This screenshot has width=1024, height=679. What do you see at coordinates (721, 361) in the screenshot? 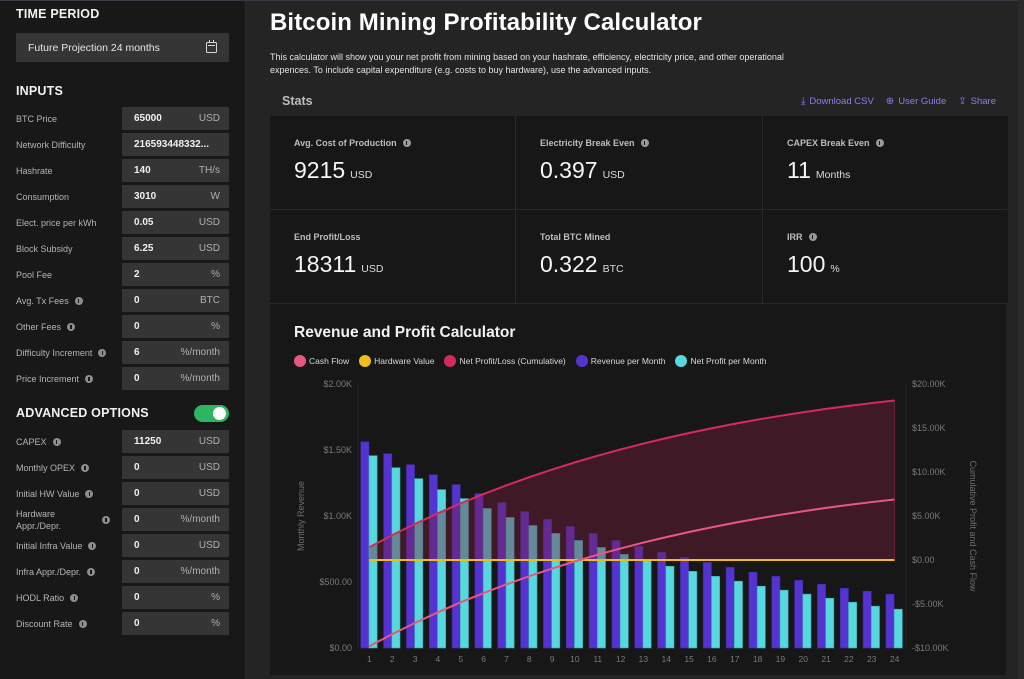
I see `legend-item: Net Profit per Month` at bounding box center [721, 361].